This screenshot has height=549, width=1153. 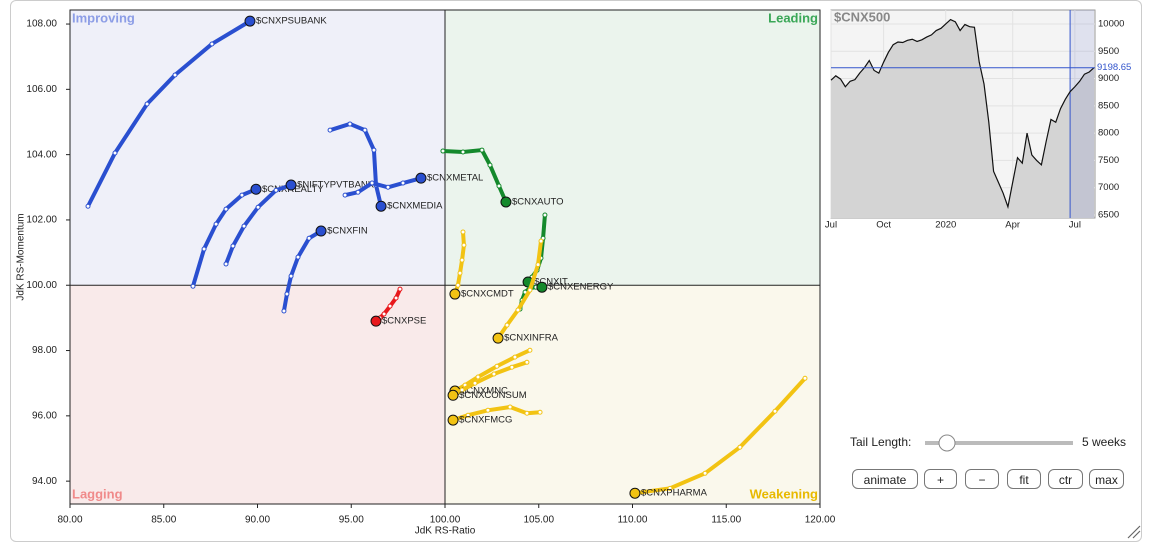 What do you see at coordinates (538, 201) in the screenshot?
I see `series-label: $CNXAUTO` at bounding box center [538, 201].